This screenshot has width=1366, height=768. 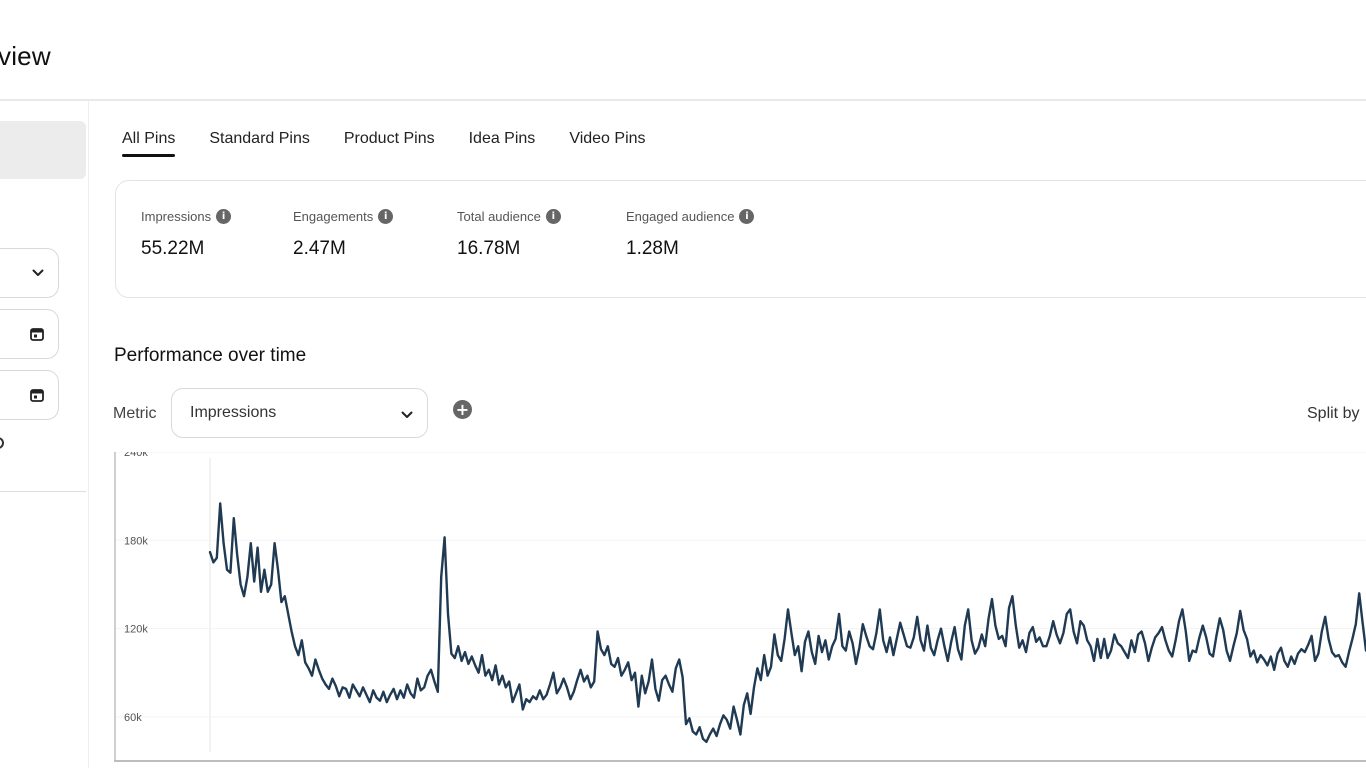 What do you see at coordinates (333, 216) in the screenshot?
I see `metric-label: Engagements` at bounding box center [333, 216].